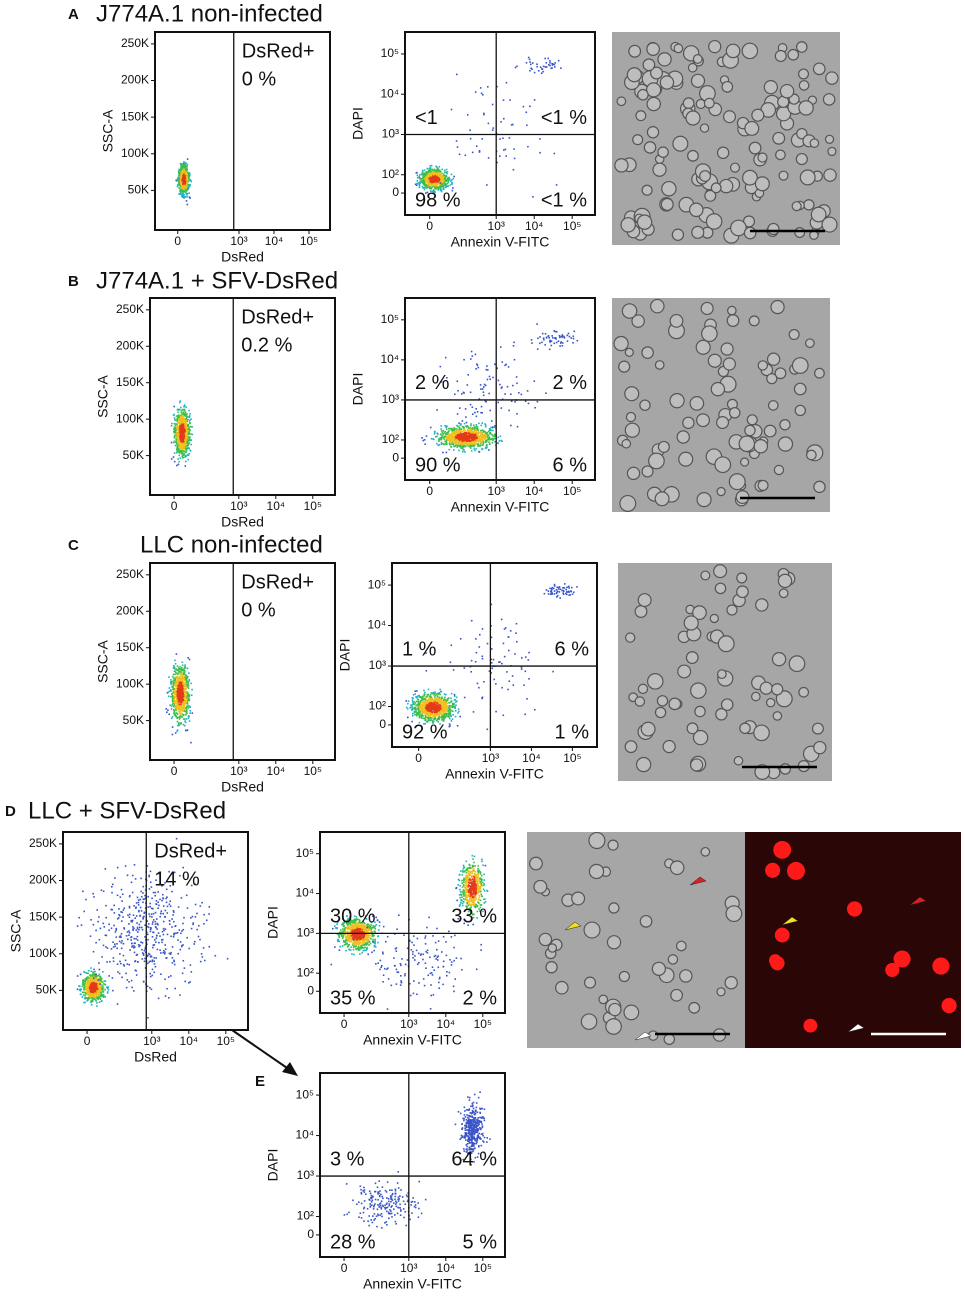  Describe the element at coordinates (238, 241) in the screenshot. I see `x-tick-label: 10³` at that location.